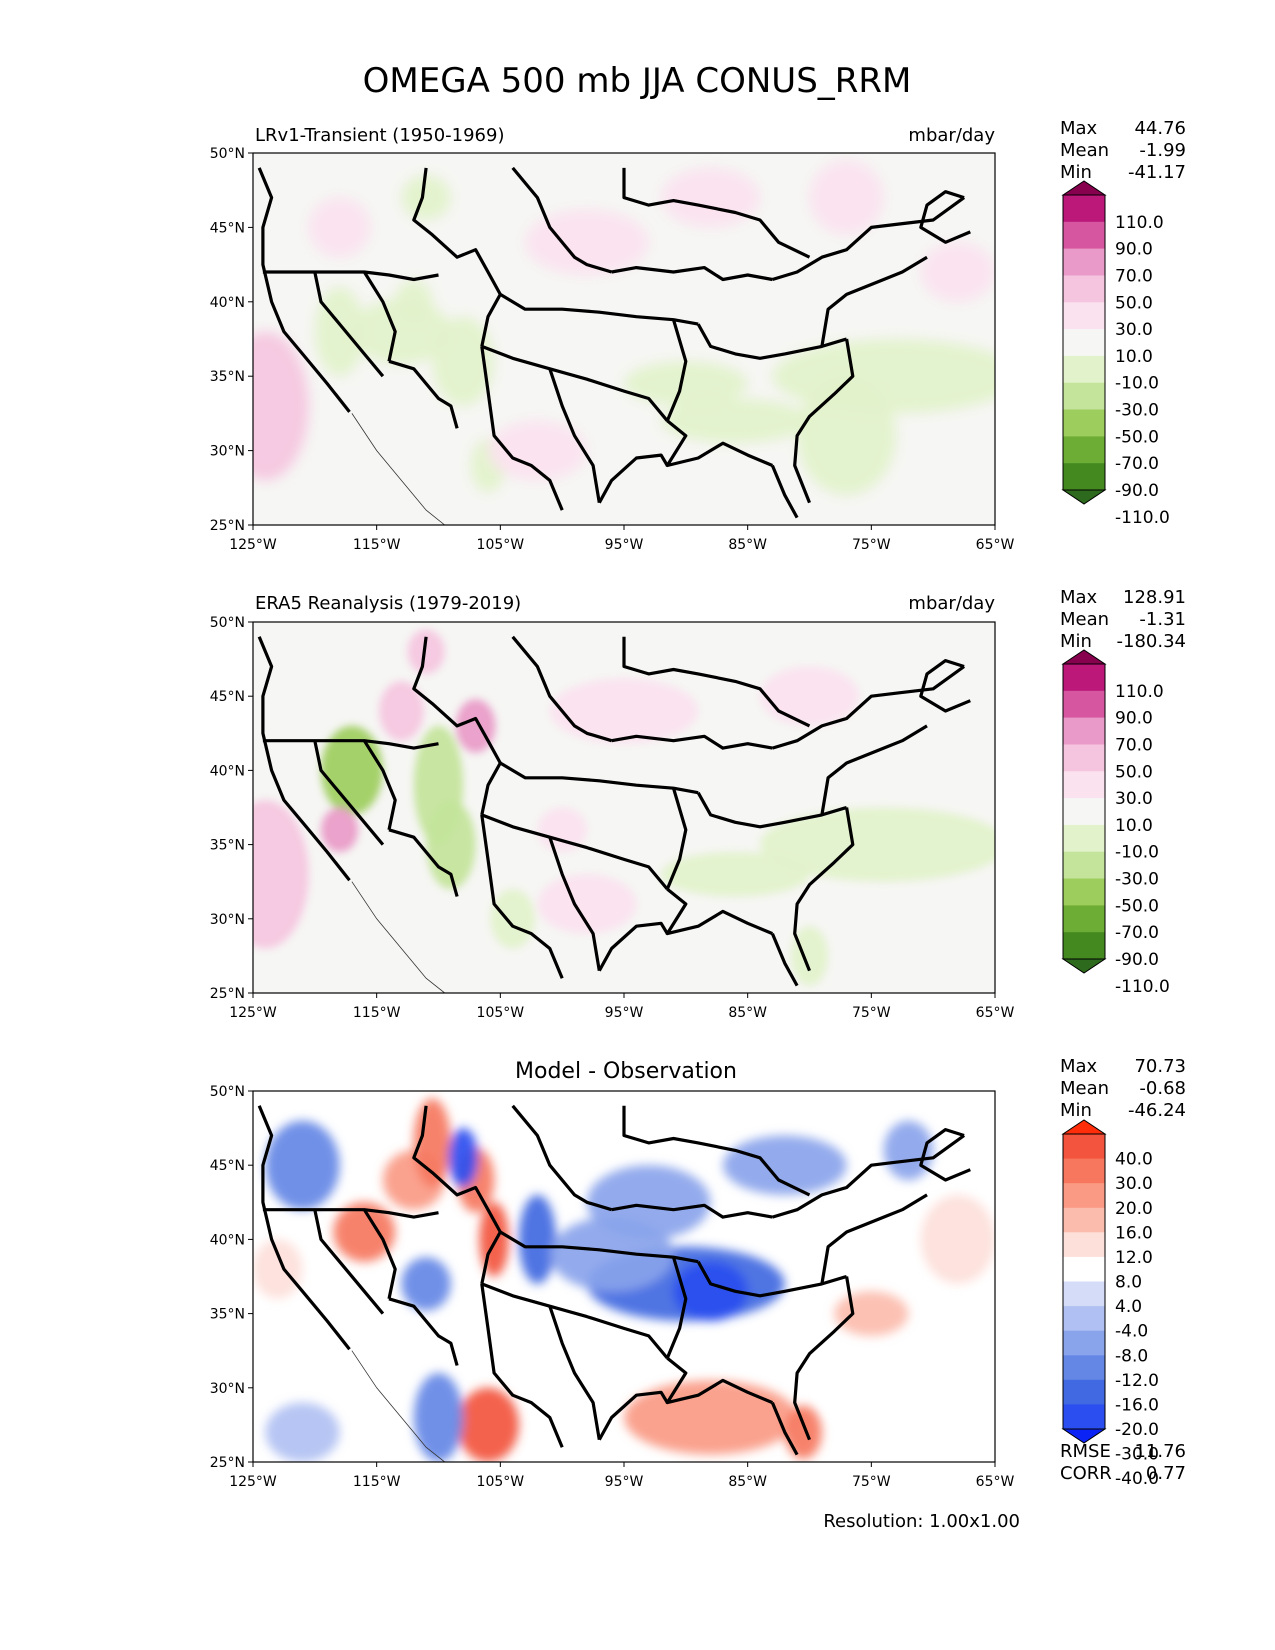 This screenshot has width=1275, height=1650. Describe the element at coordinates (1154, 597) in the screenshot. I see `stat-value-max: 128.91` at that location.